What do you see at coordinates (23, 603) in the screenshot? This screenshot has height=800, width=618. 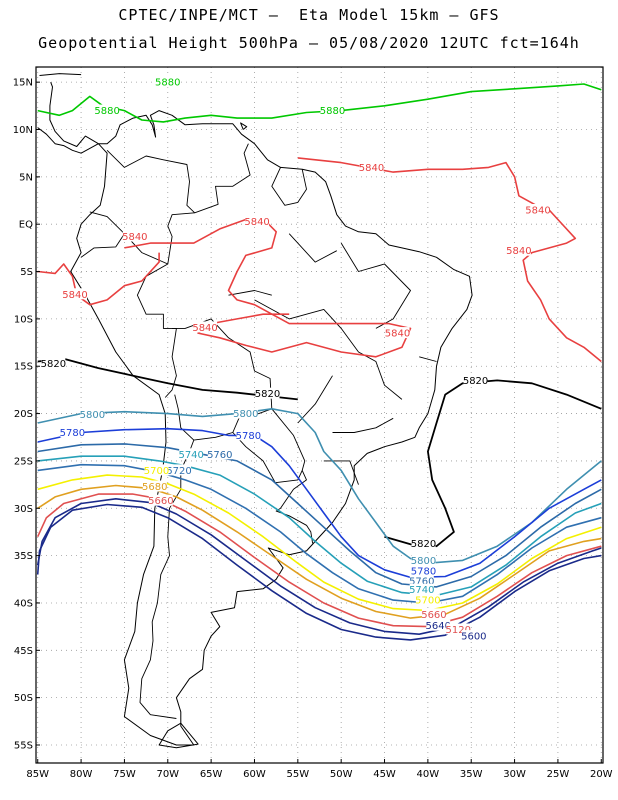 I see `lat-tick-label: 40S` at bounding box center [23, 603].